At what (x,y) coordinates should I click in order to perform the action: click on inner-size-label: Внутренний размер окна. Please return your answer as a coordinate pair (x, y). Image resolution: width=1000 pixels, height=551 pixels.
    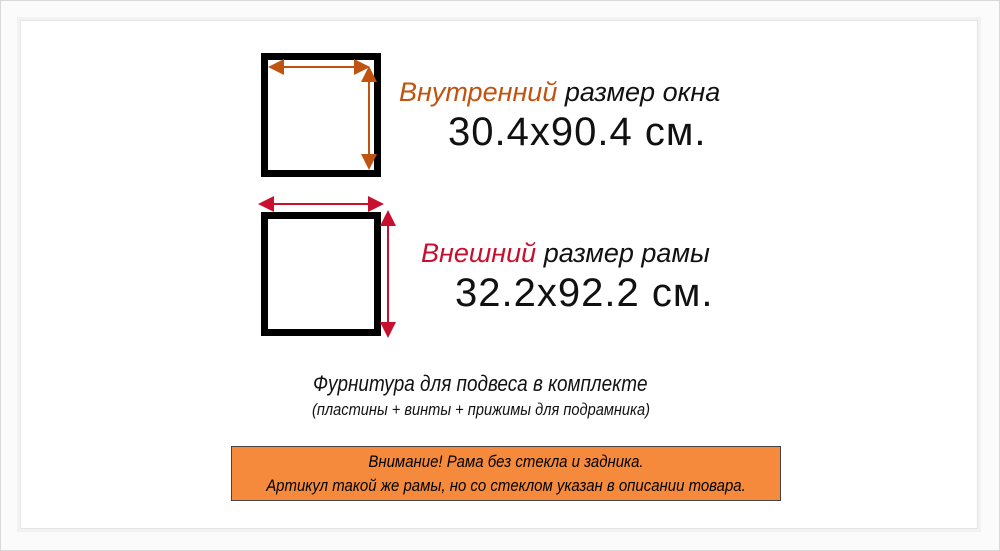
    Looking at the image, I should click on (559, 92).